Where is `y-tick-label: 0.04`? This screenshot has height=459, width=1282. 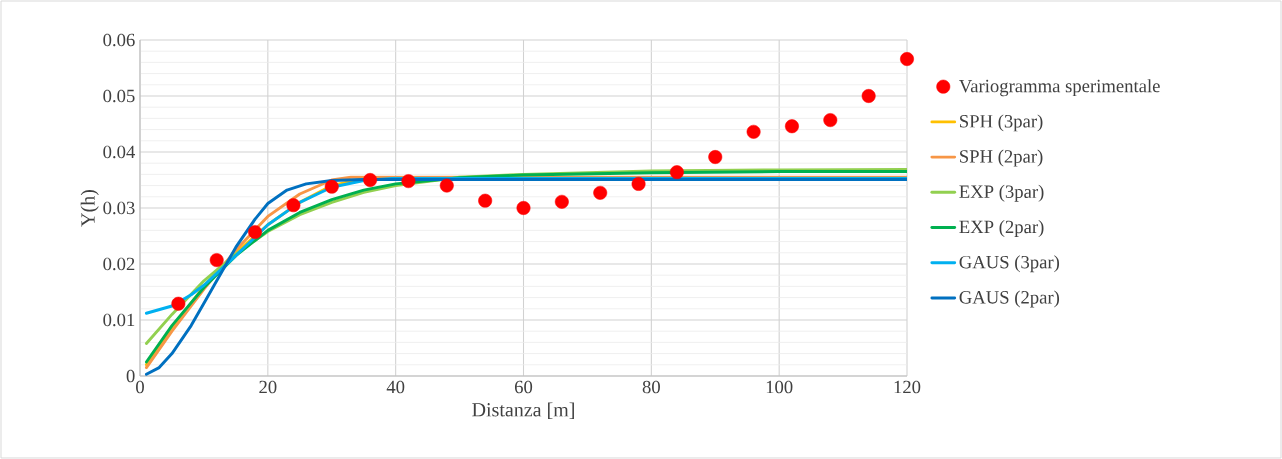 y-tick-label: 0.04 is located at coordinates (119, 152).